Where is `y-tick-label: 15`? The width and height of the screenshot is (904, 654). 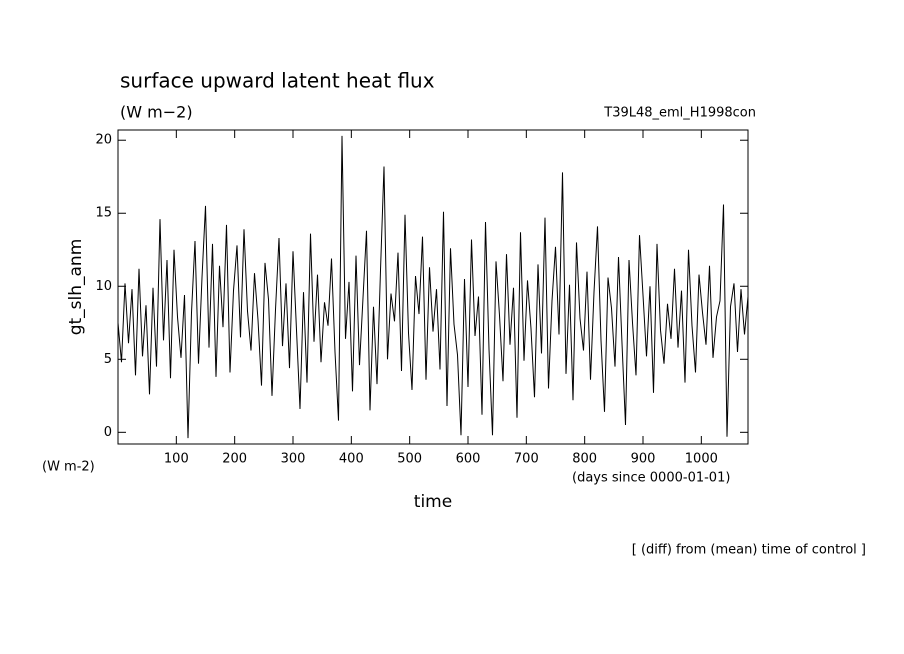
y-tick-label: 15 is located at coordinates (103, 213).